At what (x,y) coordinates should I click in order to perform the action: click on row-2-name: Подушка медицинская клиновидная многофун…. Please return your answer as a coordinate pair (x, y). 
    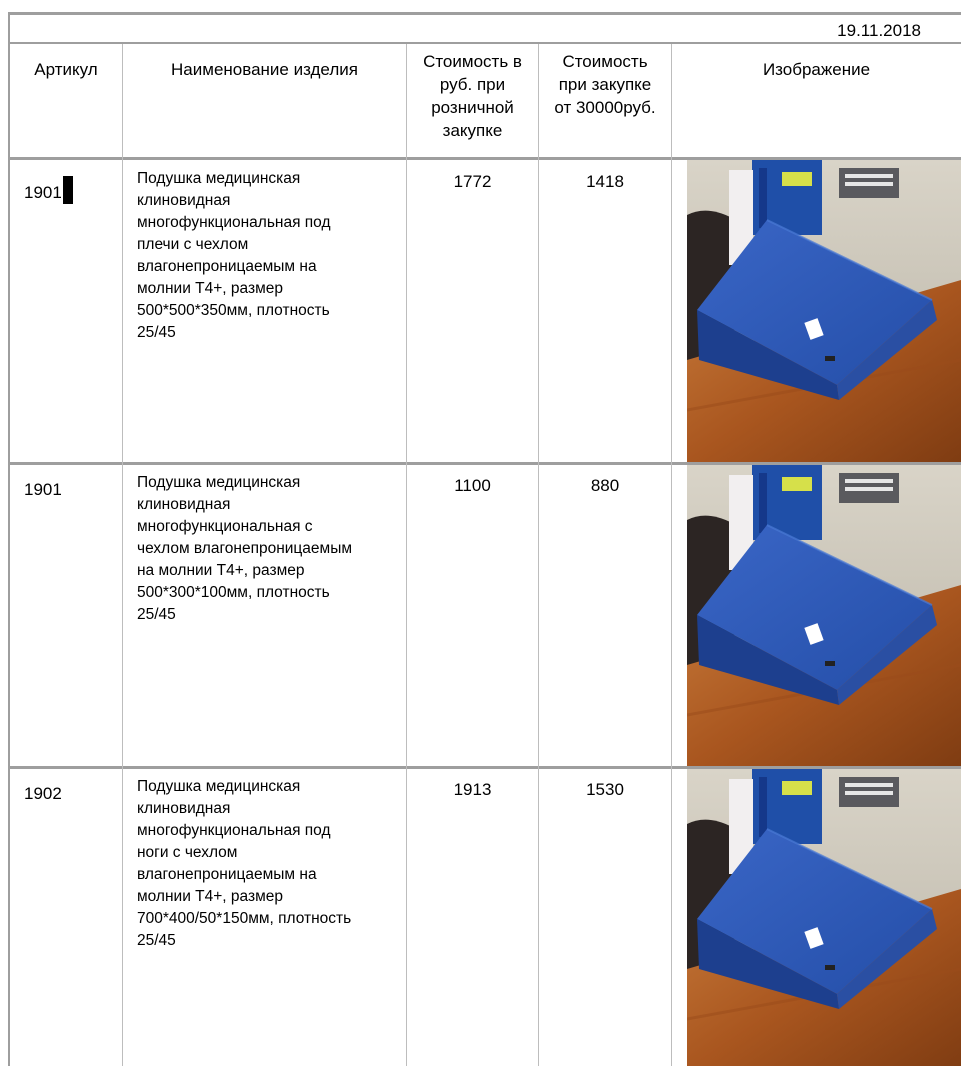
    Looking at the image, I should click on (244, 548).